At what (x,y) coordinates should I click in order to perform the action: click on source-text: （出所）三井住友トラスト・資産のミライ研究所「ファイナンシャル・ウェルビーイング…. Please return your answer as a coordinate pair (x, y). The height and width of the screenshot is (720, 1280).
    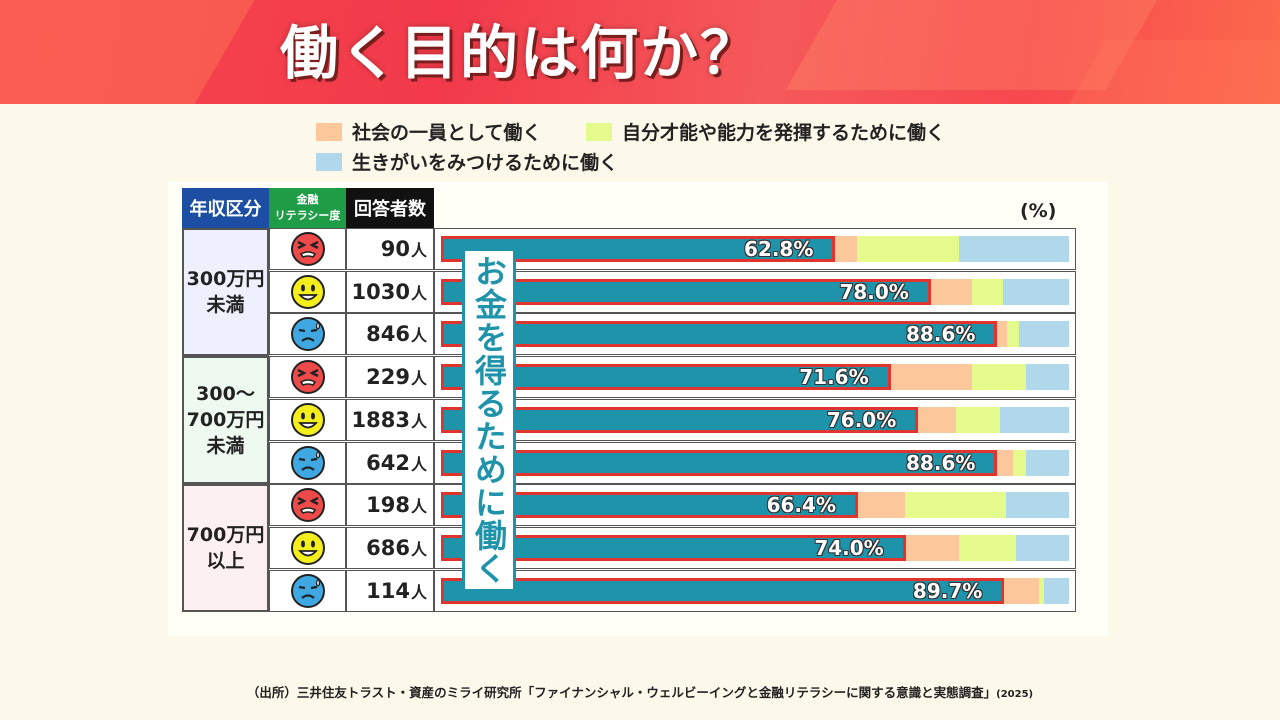
    Looking at the image, I should click on (621, 692).